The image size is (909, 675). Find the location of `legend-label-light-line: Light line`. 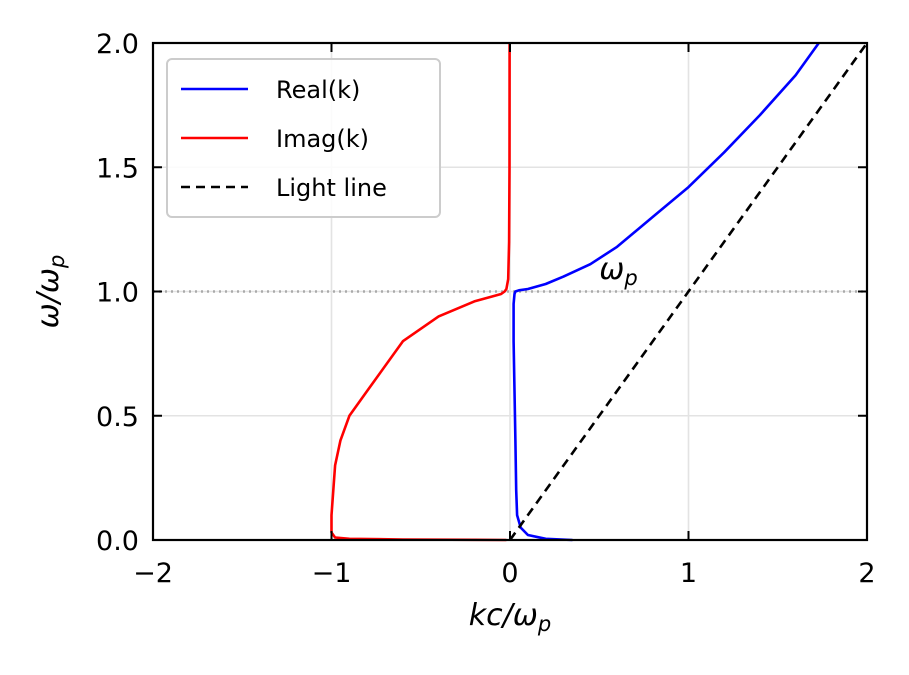

legend-label-light-line: Light line is located at coordinates (331, 188).